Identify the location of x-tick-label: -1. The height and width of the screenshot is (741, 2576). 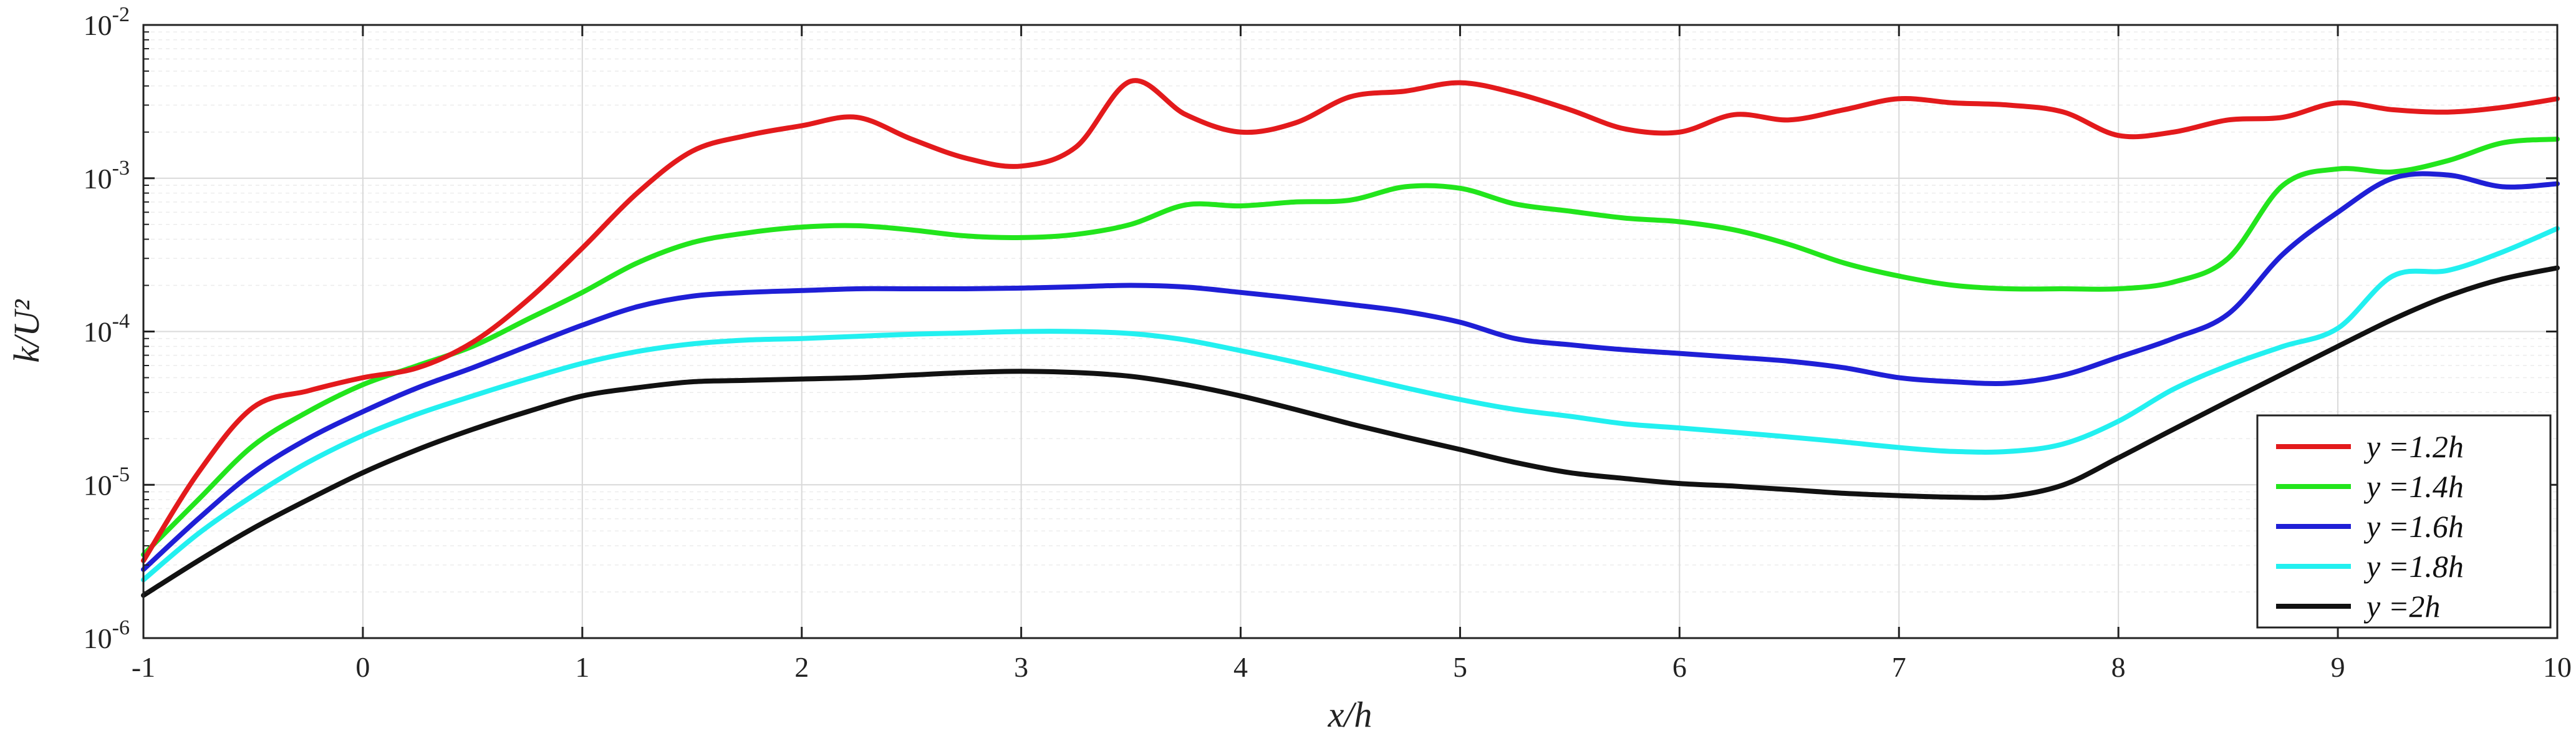
(143, 667).